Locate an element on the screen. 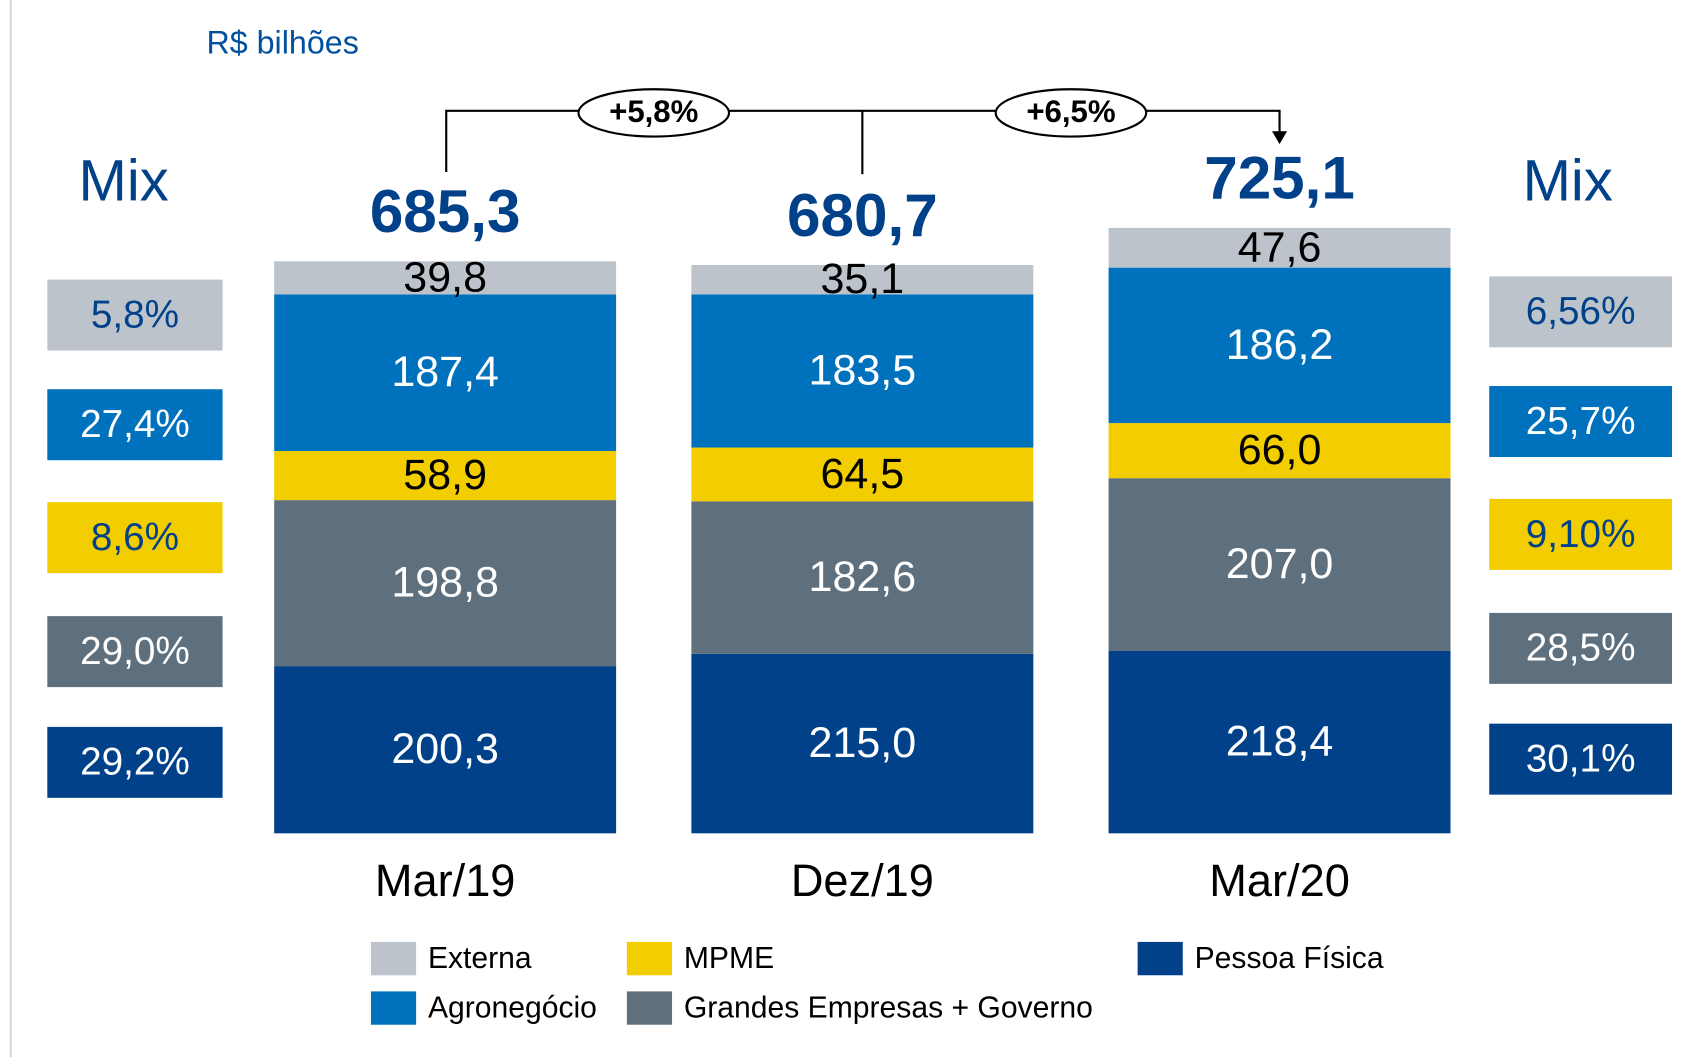 The height and width of the screenshot is (1057, 1686). segment-label: 215,0 is located at coordinates (863, 743).